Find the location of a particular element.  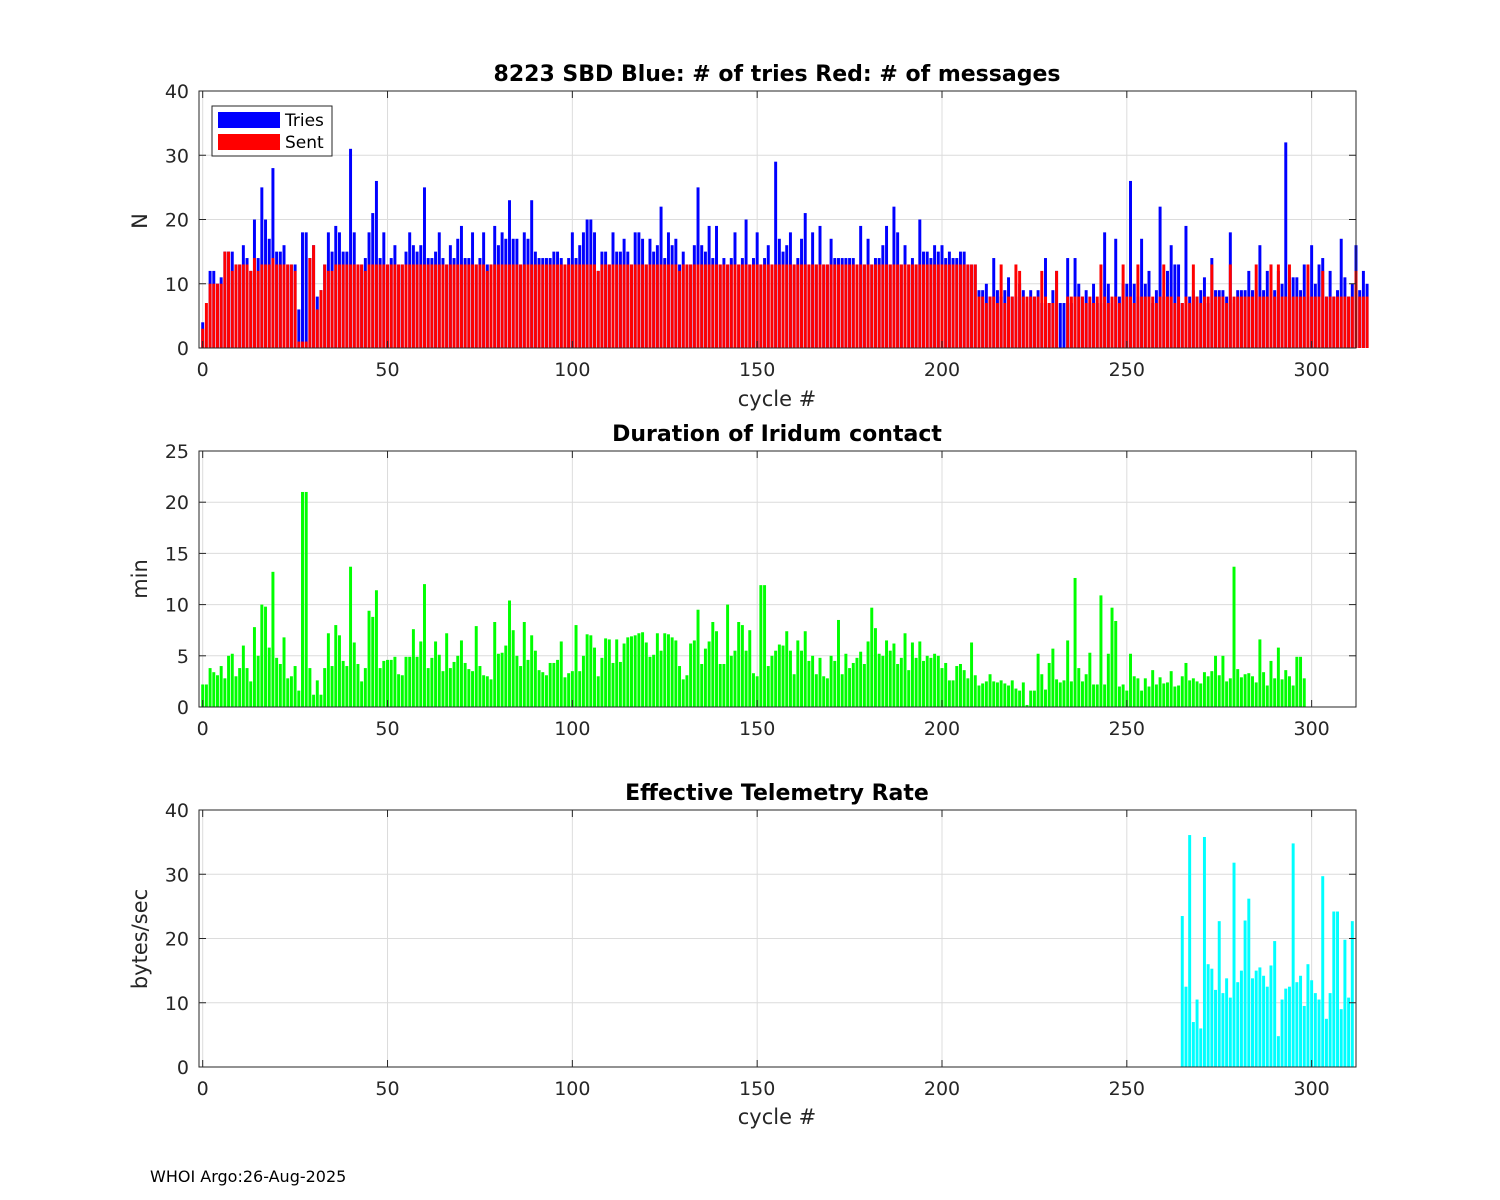

y-tick-label: 30 is located at coordinates (177, 156).